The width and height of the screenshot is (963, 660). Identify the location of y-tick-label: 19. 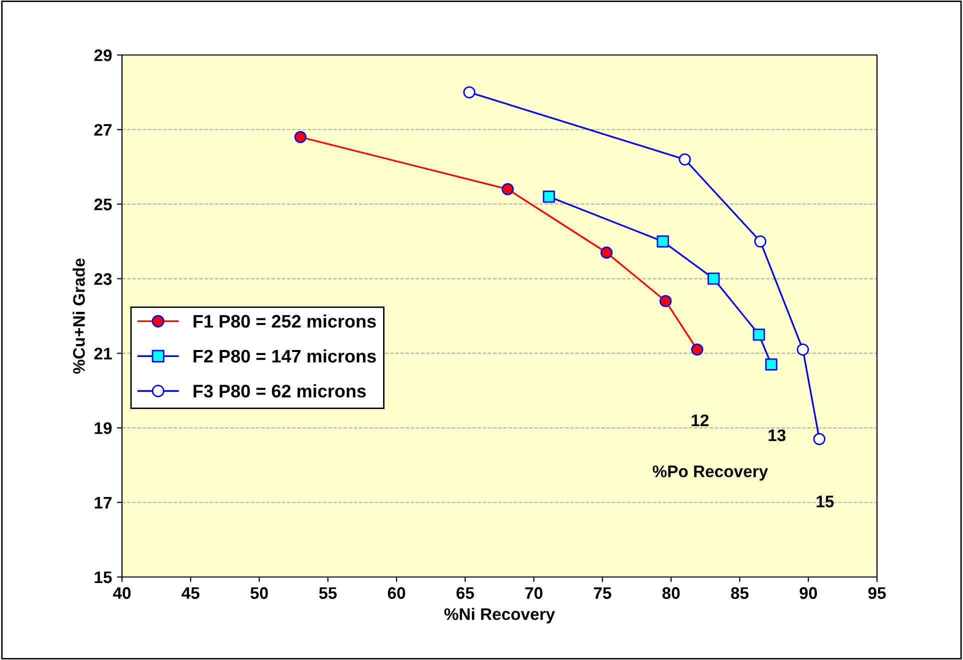
(103, 428).